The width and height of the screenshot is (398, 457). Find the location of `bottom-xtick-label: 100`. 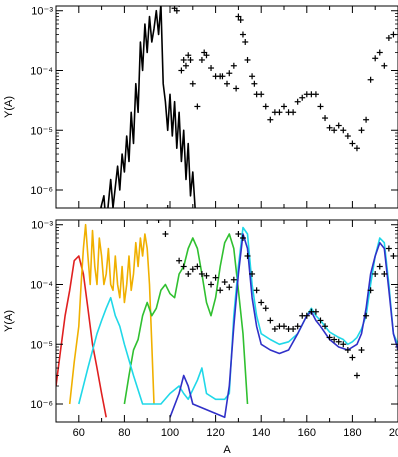

bottom-xtick-label: 100 is located at coordinates (170, 433).